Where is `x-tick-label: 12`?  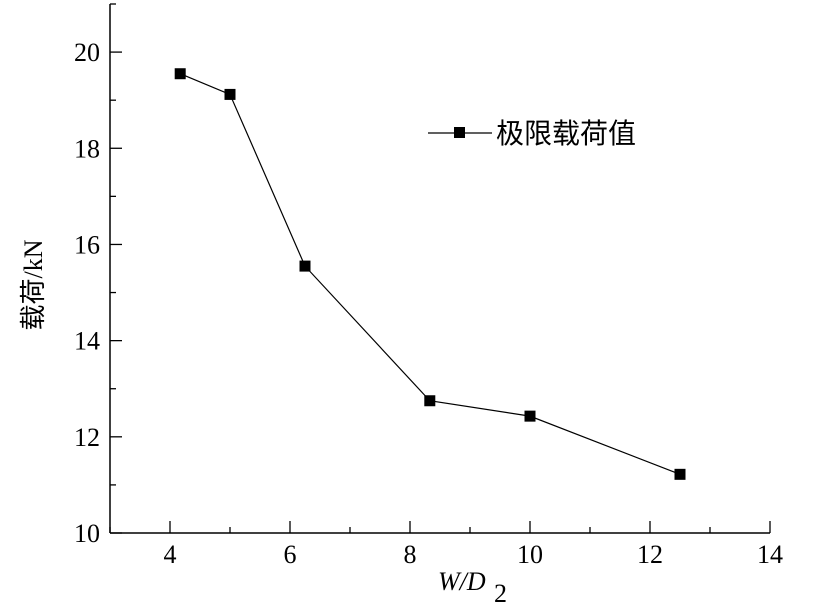 x-tick-label: 12 is located at coordinates (650, 554).